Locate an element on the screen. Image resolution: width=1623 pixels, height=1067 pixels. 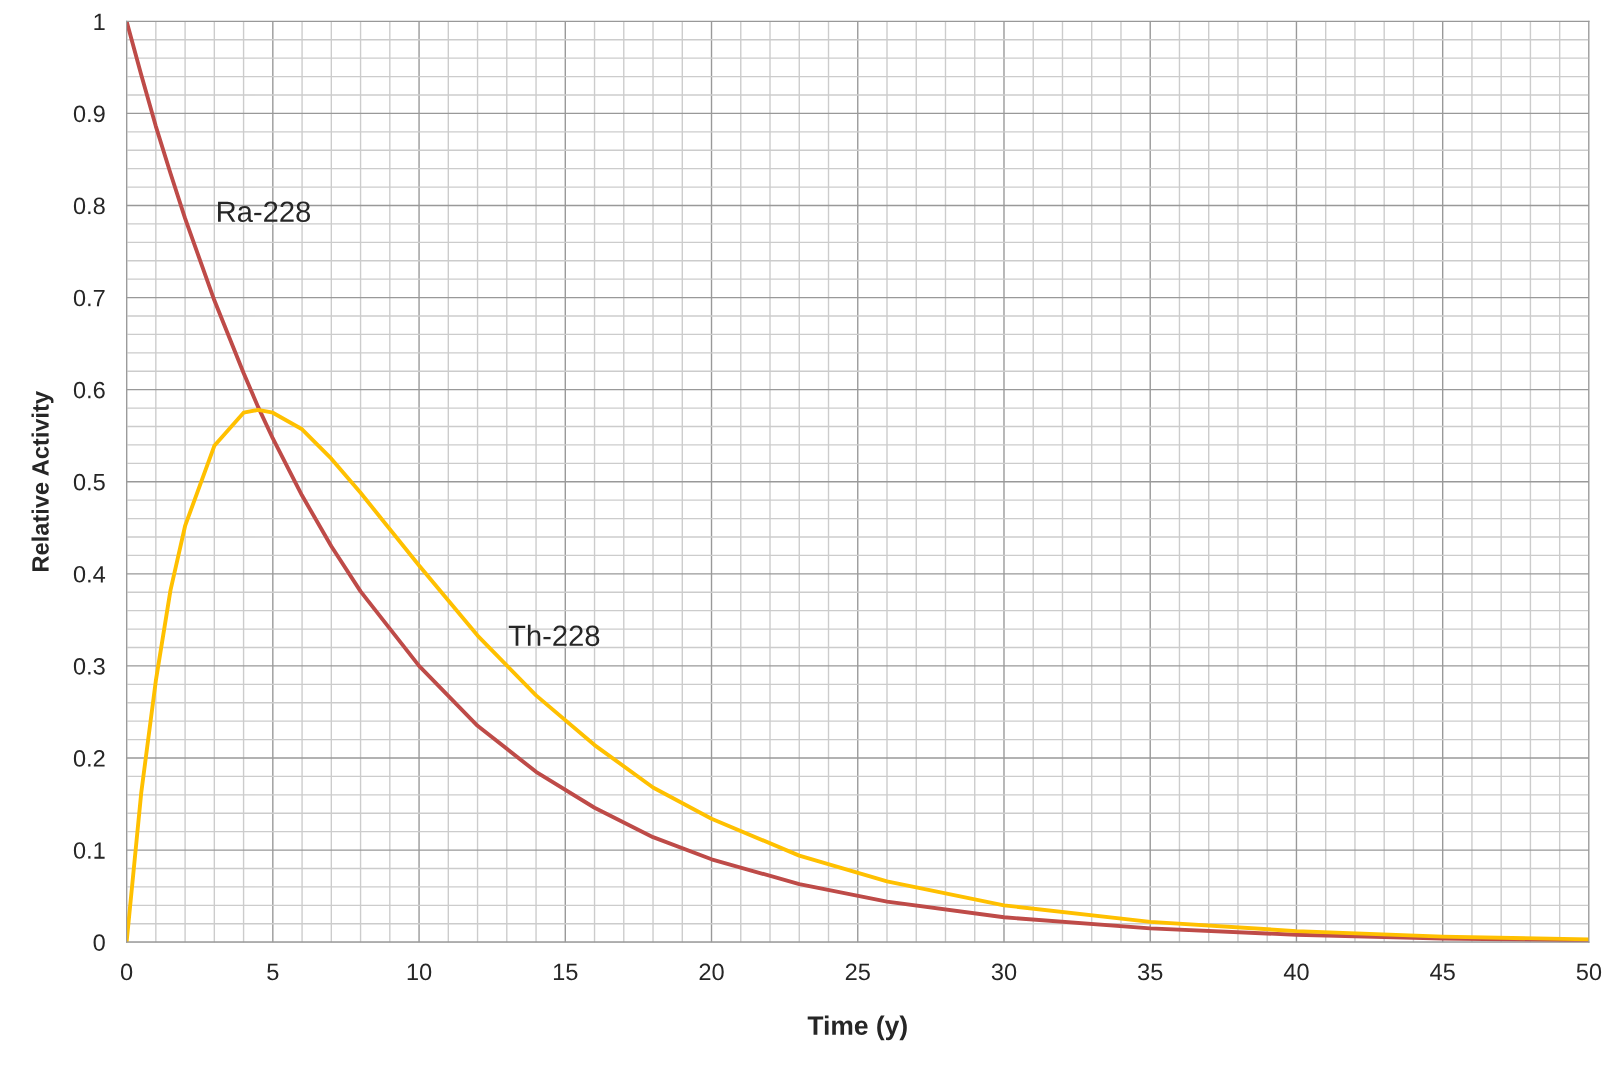
x-tick-label: 30 is located at coordinates (1004, 972).